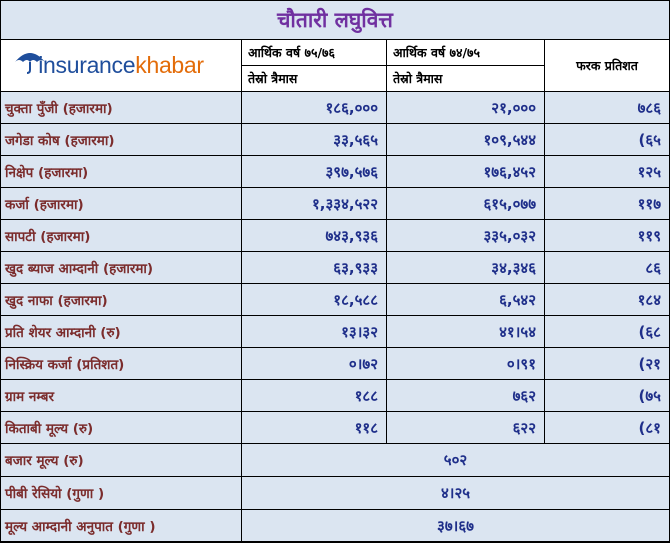  Describe the element at coordinates (314, 268) in the screenshot. I see `row-value-7576: ६३,९३३` at that location.